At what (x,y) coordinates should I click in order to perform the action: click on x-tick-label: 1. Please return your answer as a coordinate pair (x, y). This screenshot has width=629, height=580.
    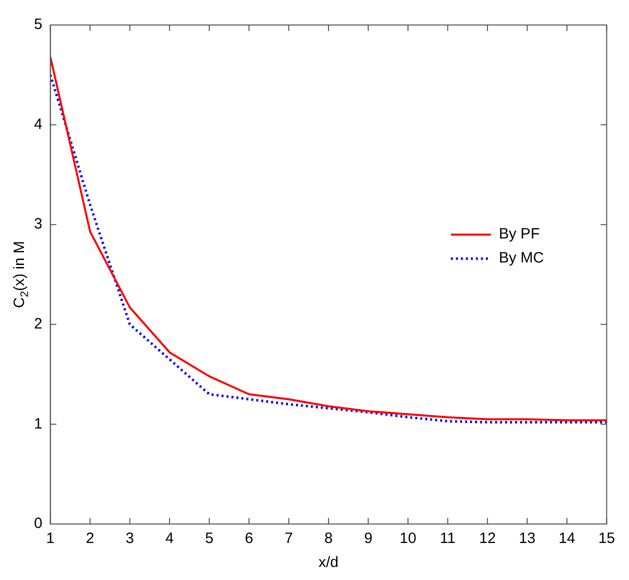
    Looking at the image, I should click on (50, 539).